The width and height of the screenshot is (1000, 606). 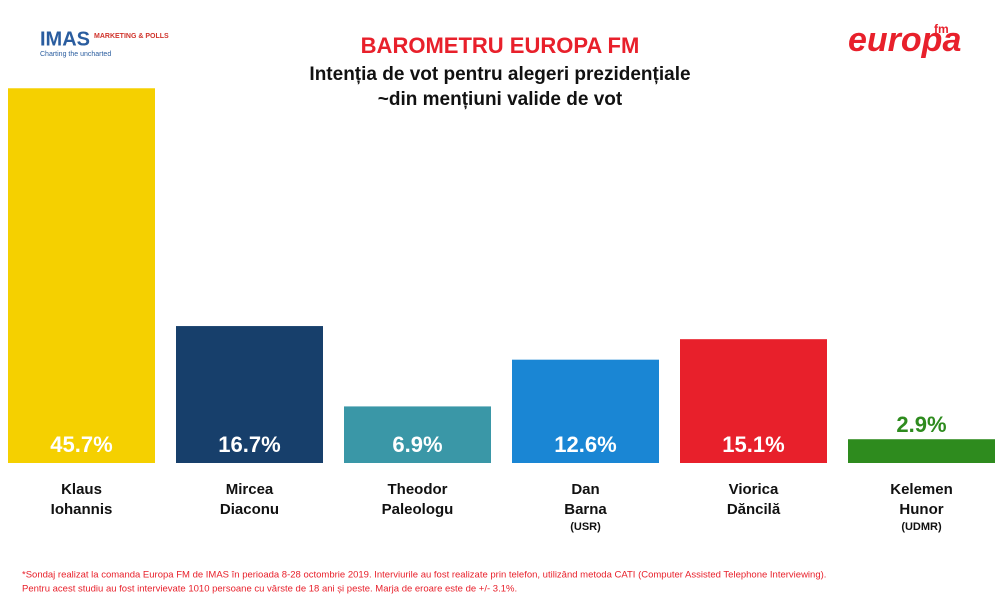 I want to click on x-tick-label: Barna, so click(x=585, y=509).